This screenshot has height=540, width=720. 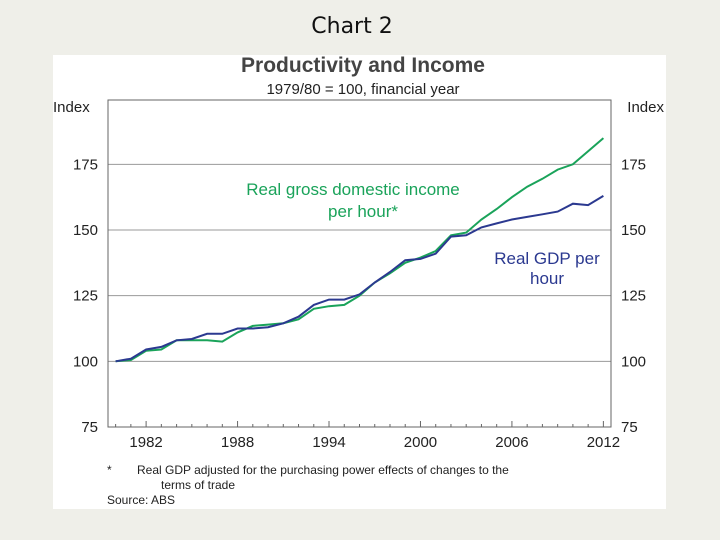 I want to click on y-tick-label-right: 175, so click(x=633, y=164).